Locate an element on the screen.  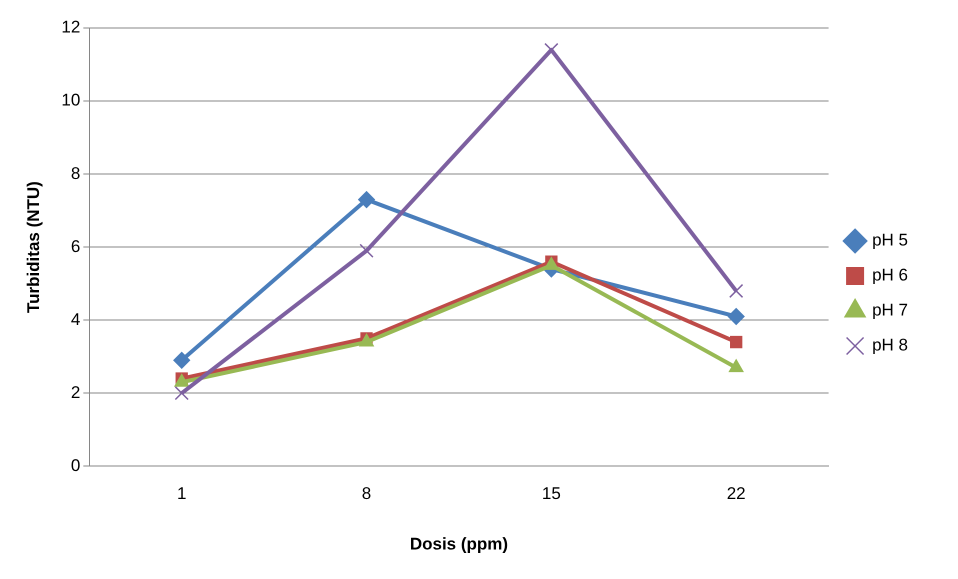
y-tick-label: 10 is located at coordinates (70, 100).